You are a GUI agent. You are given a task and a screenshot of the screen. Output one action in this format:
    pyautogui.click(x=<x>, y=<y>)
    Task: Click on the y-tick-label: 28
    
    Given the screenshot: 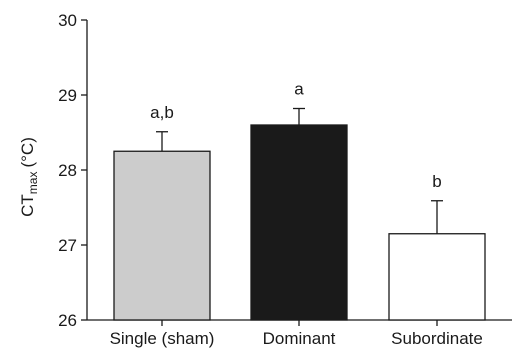 What is the action you would take?
    pyautogui.click(x=67, y=170)
    